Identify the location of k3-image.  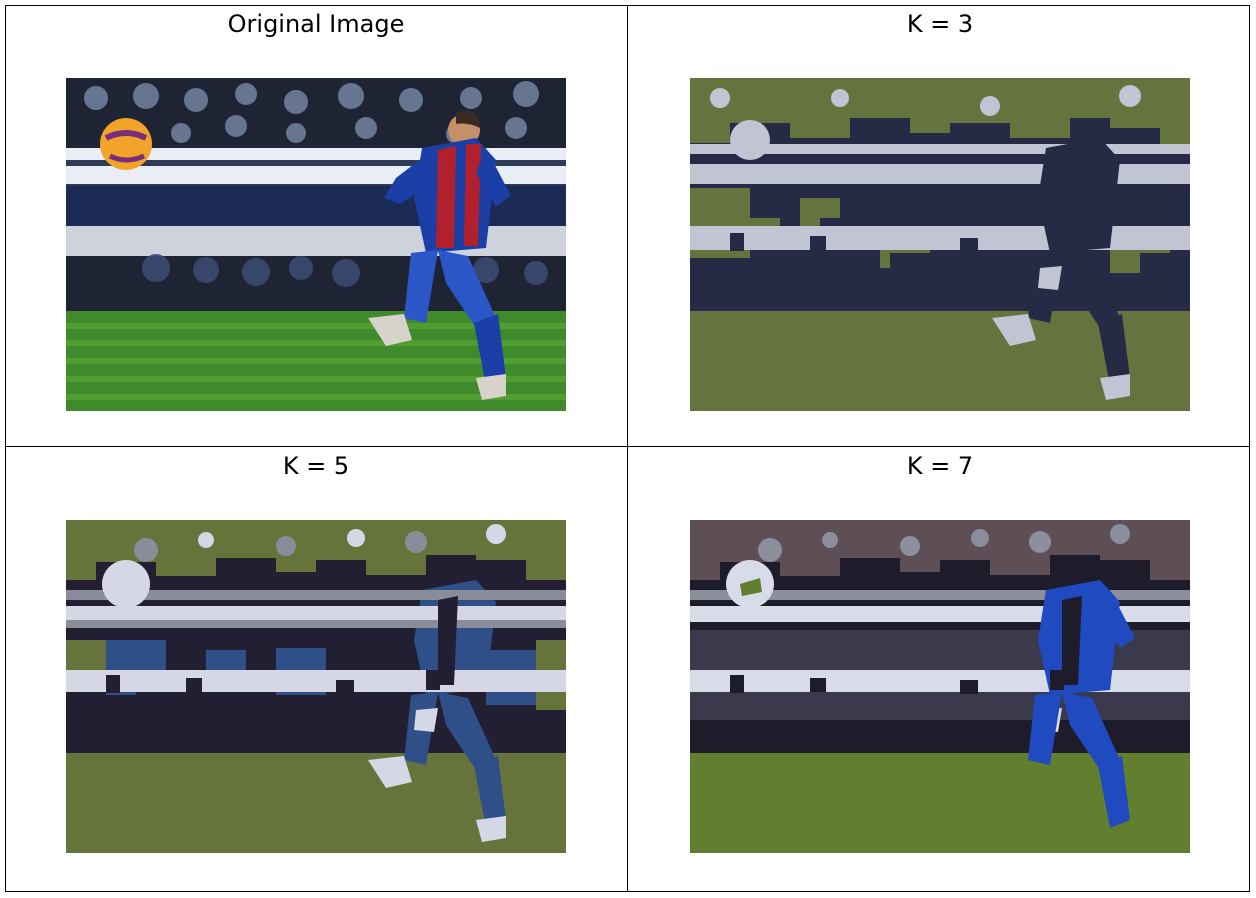
(940, 244).